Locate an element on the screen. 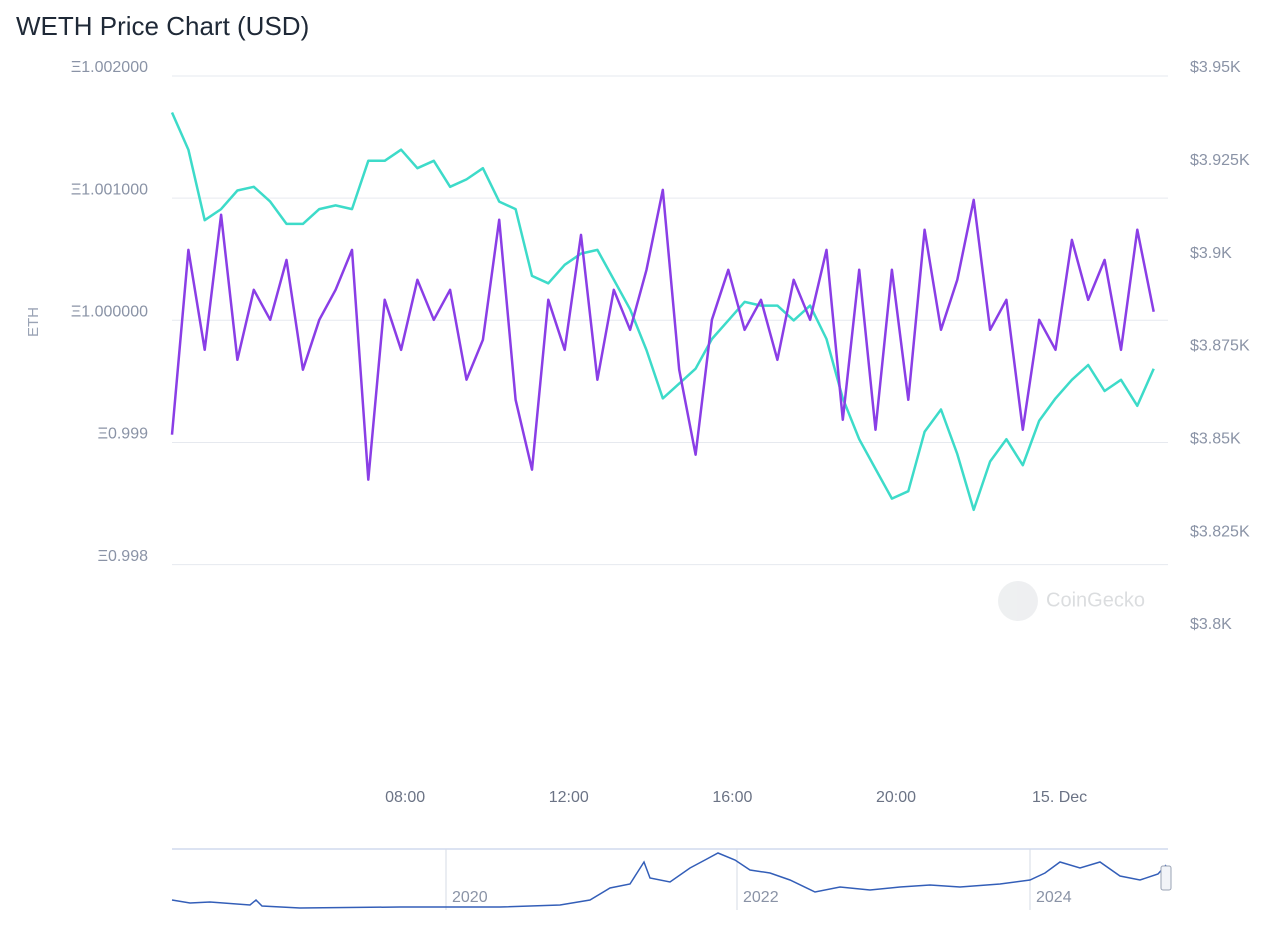 This screenshot has height=939, width=1280. navigator-line is located at coordinates (669, 880).